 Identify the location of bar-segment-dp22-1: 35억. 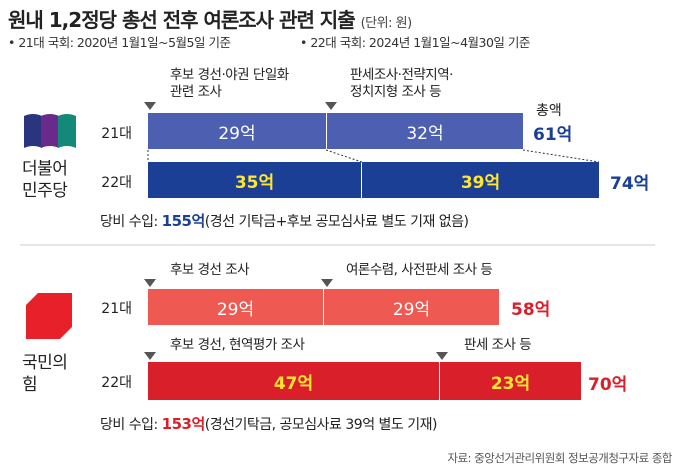
(254, 180).